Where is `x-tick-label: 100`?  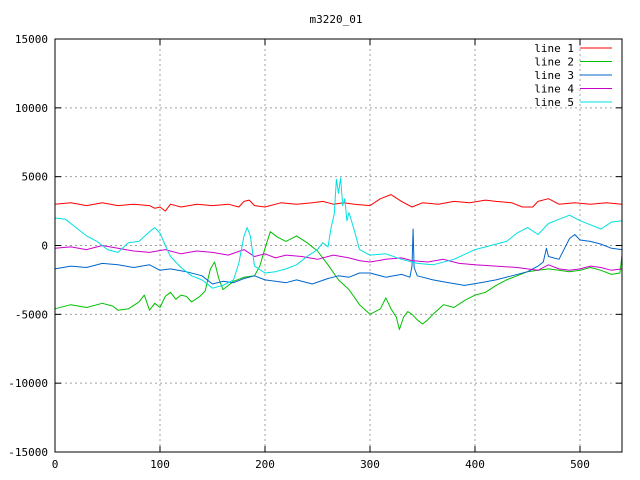
x-tick-label: 100 is located at coordinates (160, 464).